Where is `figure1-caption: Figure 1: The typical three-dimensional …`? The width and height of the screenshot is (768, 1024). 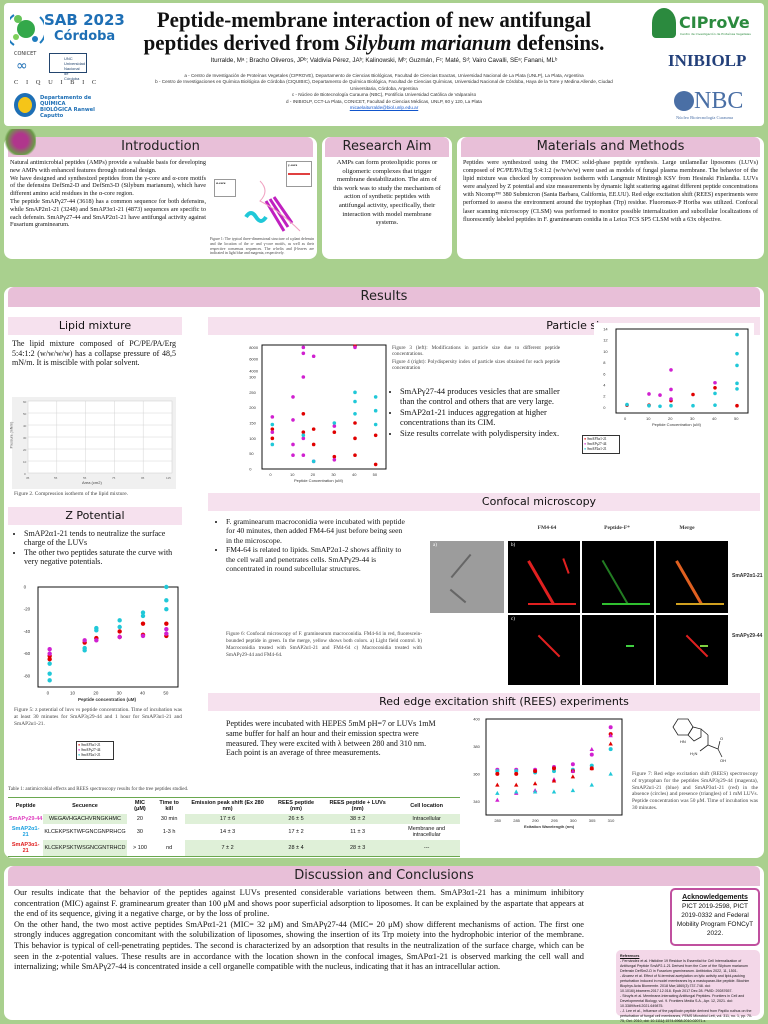 figure1-caption: Figure 1: The typical three-dimensional … is located at coordinates (262, 246).